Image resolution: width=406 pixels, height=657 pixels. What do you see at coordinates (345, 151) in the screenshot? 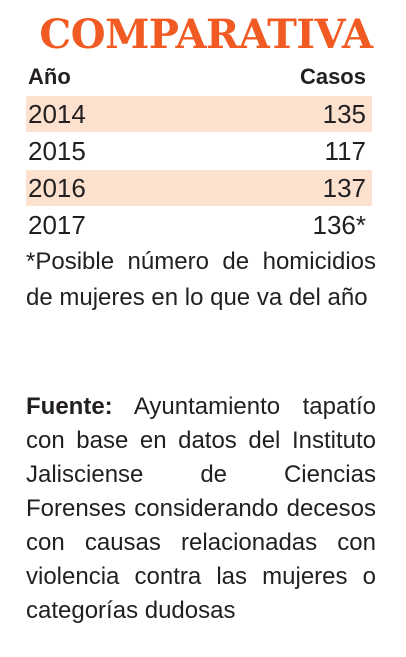
I see `cases-cell: 117` at bounding box center [345, 151].